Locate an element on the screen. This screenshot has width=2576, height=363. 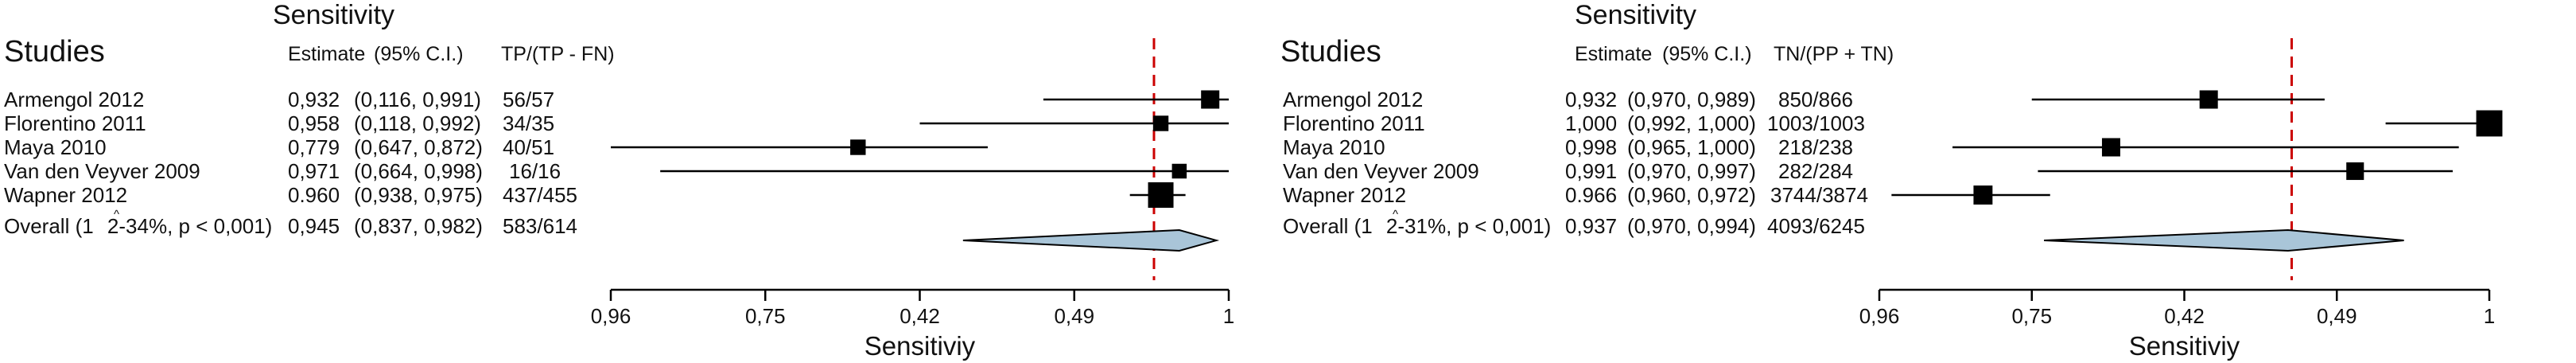
study-estimate: 0,998 is located at coordinates (1591, 147).